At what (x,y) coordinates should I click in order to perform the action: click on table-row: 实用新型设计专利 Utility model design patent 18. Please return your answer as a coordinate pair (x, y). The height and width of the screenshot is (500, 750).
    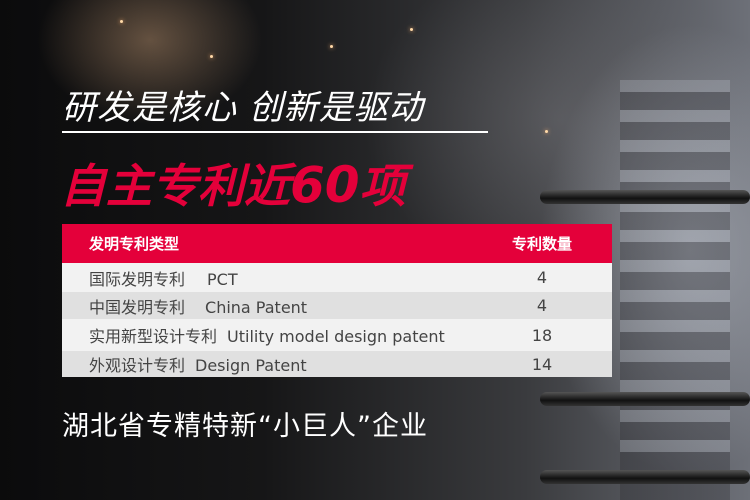
    Looking at the image, I should click on (337, 335).